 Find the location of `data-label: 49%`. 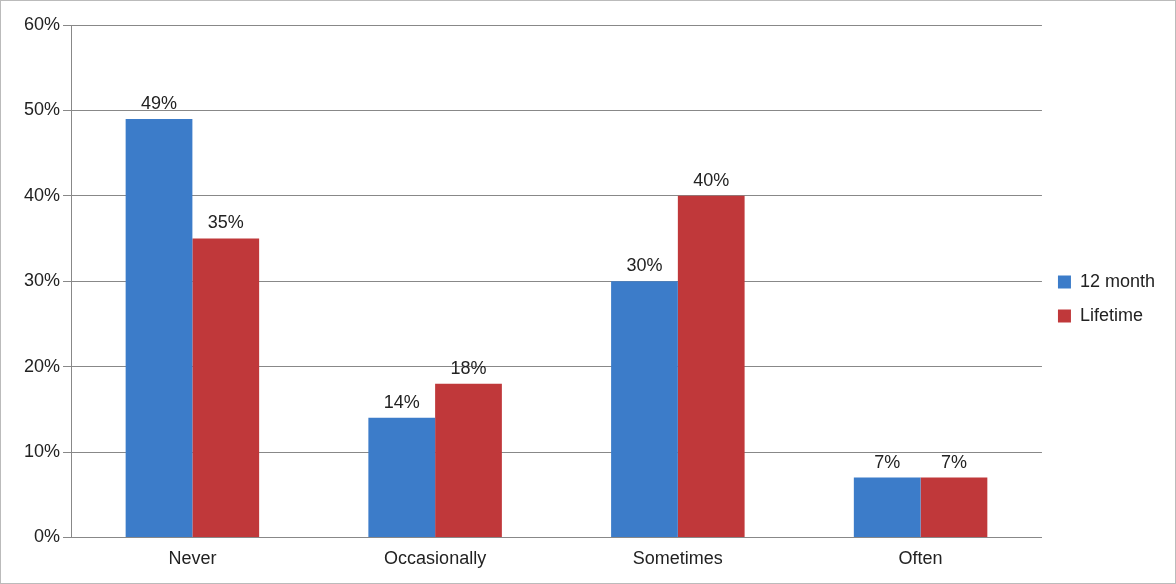

data-label: 49% is located at coordinates (159, 102).